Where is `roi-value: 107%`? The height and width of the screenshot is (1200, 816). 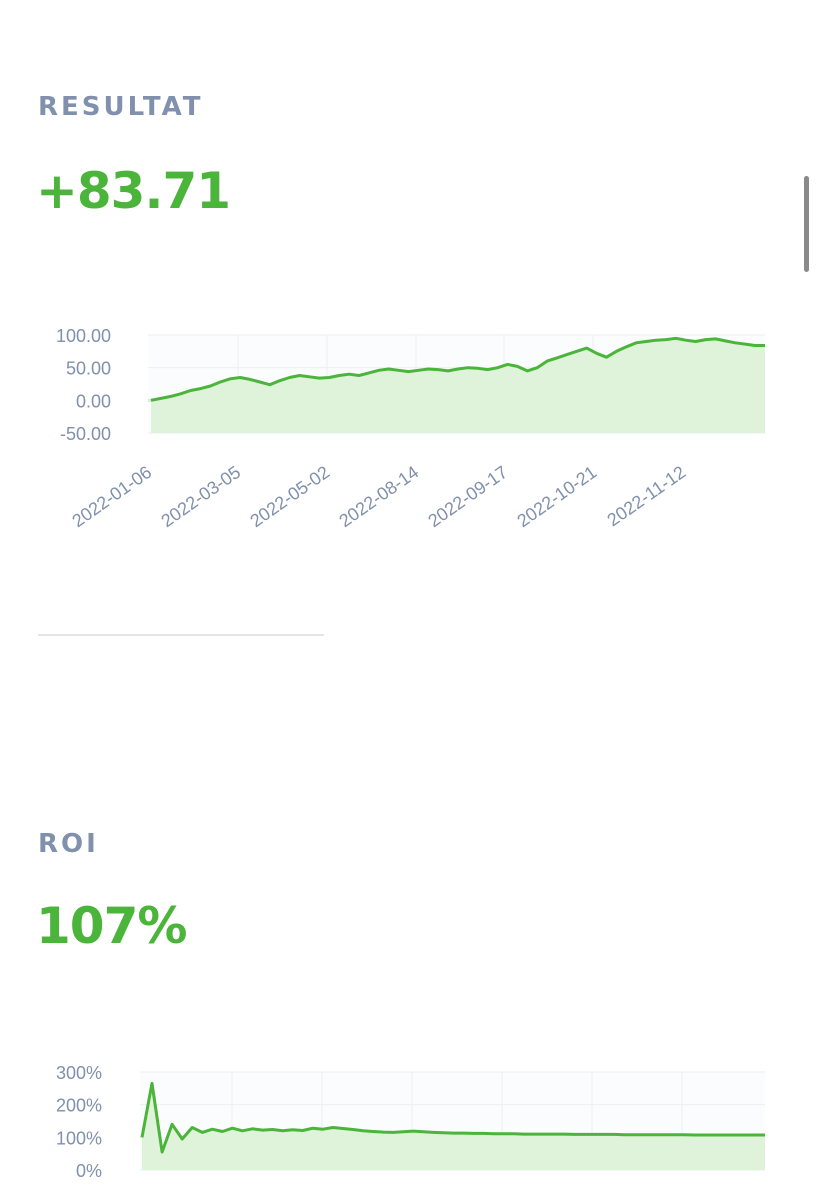
roi-value: 107% is located at coordinates (111, 926).